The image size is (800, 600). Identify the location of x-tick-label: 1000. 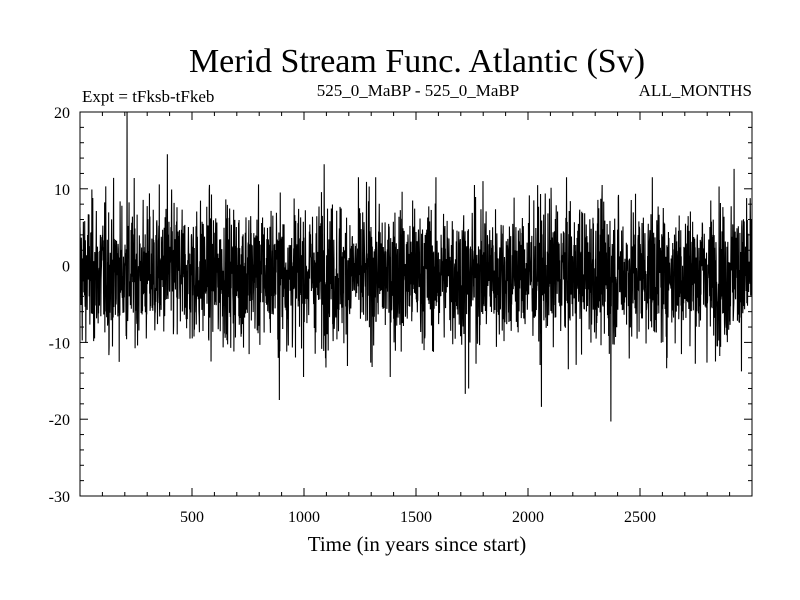
(304, 517).